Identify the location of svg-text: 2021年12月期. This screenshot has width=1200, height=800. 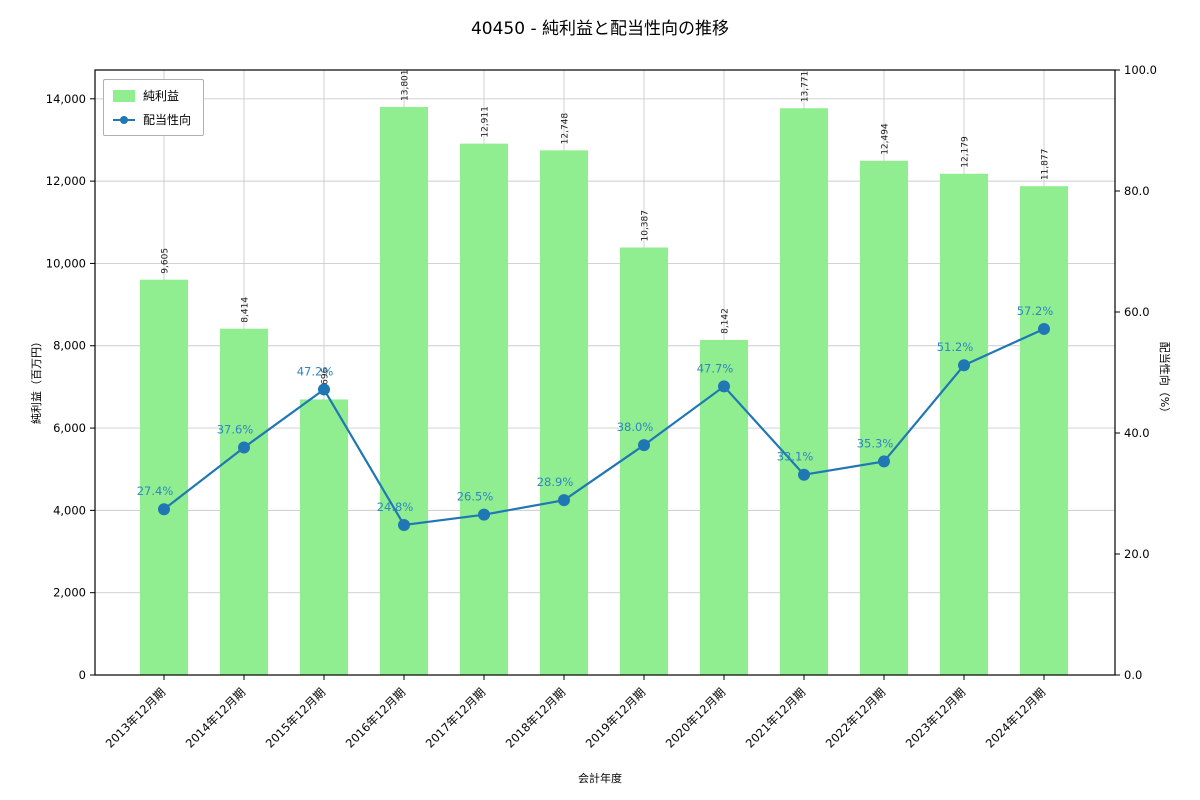
(775, 717).